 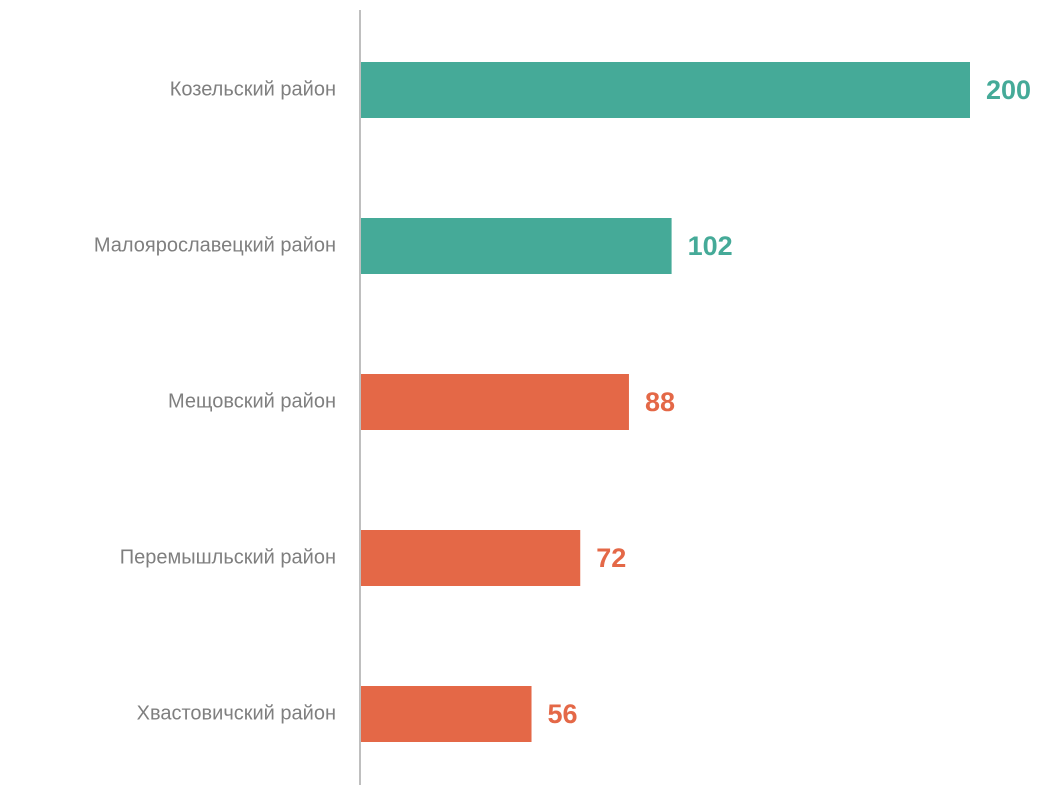 I want to click on value-label: 200, so click(x=1008, y=90).